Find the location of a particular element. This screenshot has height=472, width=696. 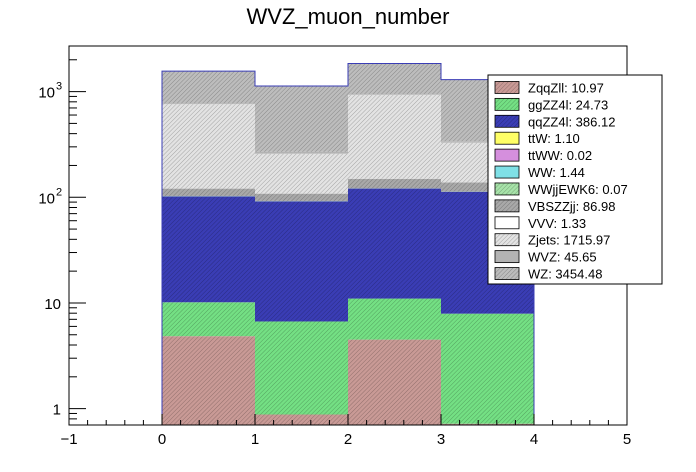

x-tick-label: −1 is located at coordinates (68, 439).